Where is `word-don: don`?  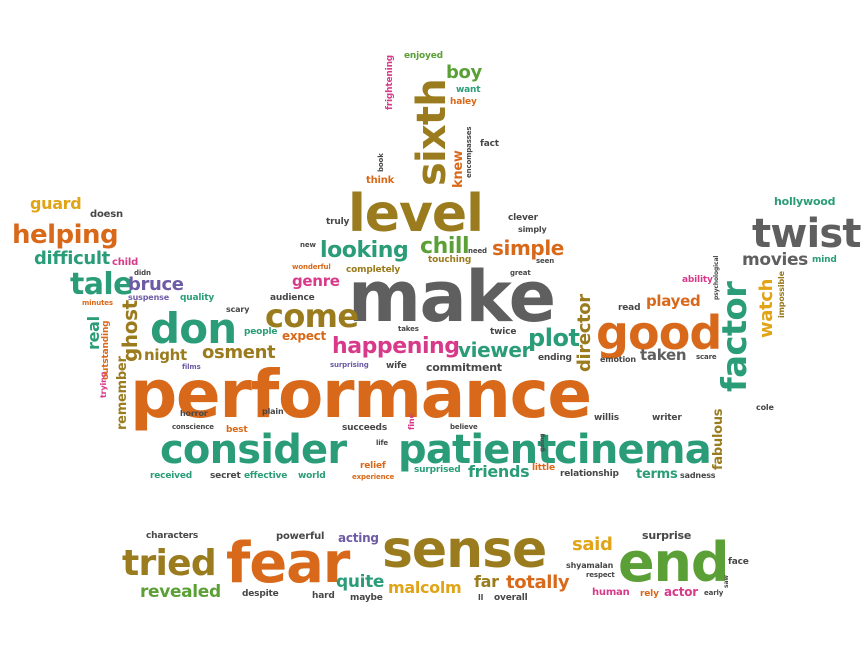
word-don: don is located at coordinates (193, 328).